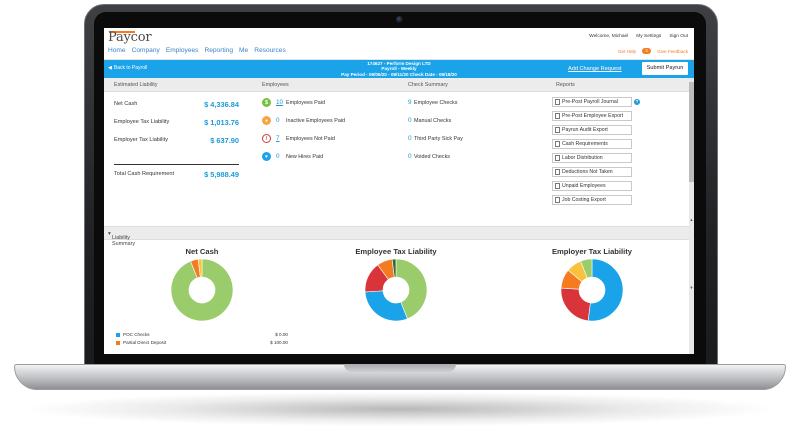 Image resolution: width=800 pixels, height=430 pixels. What do you see at coordinates (221, 104) in the screenshot?
I see `liability-amount: $ 4,336.84` at bounding box center [221, 104].